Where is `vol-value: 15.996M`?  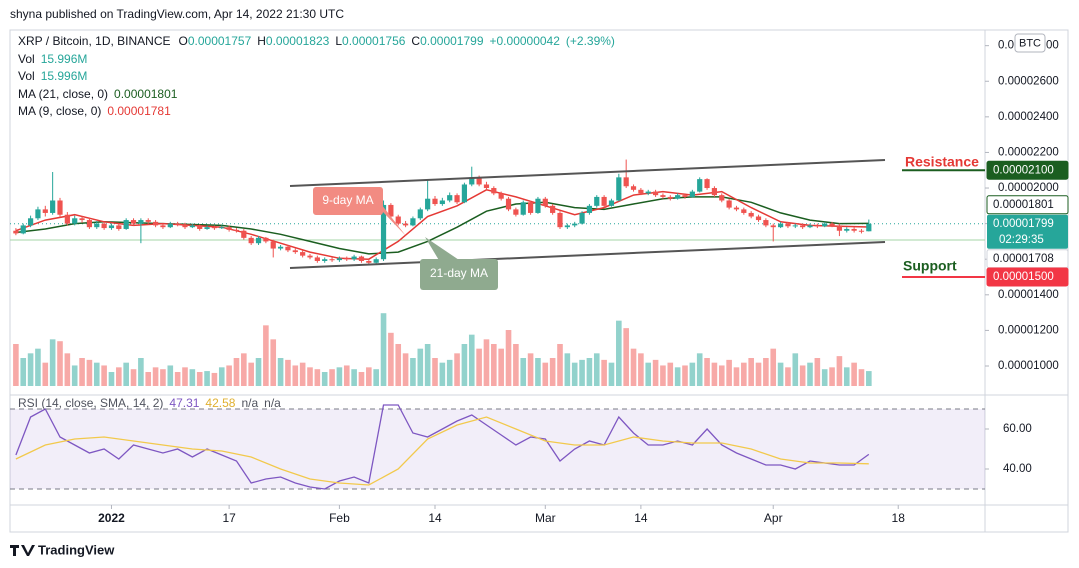 vol-value: 15.996M is located at coordinates (64, 76).